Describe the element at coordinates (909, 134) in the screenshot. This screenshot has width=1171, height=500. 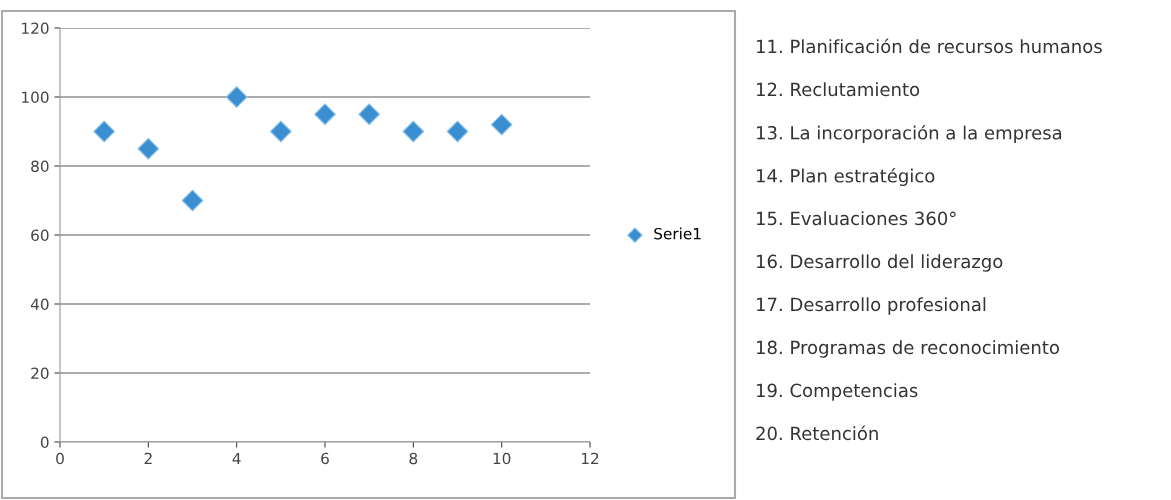
I see `text: 13. La incorporación a la empresa` at that location.